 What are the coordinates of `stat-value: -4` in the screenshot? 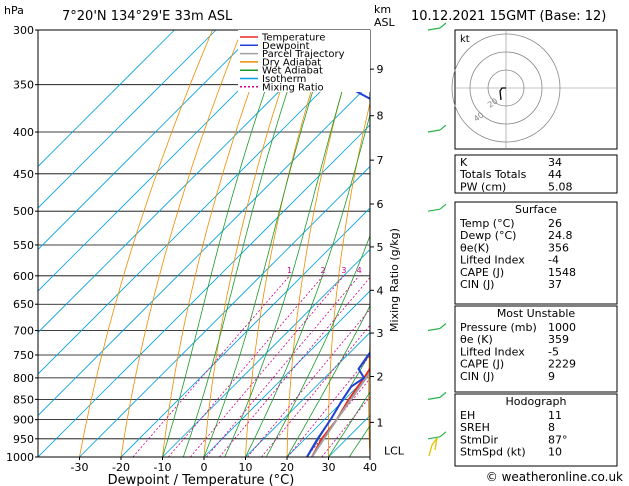 It's located at (553, 260).